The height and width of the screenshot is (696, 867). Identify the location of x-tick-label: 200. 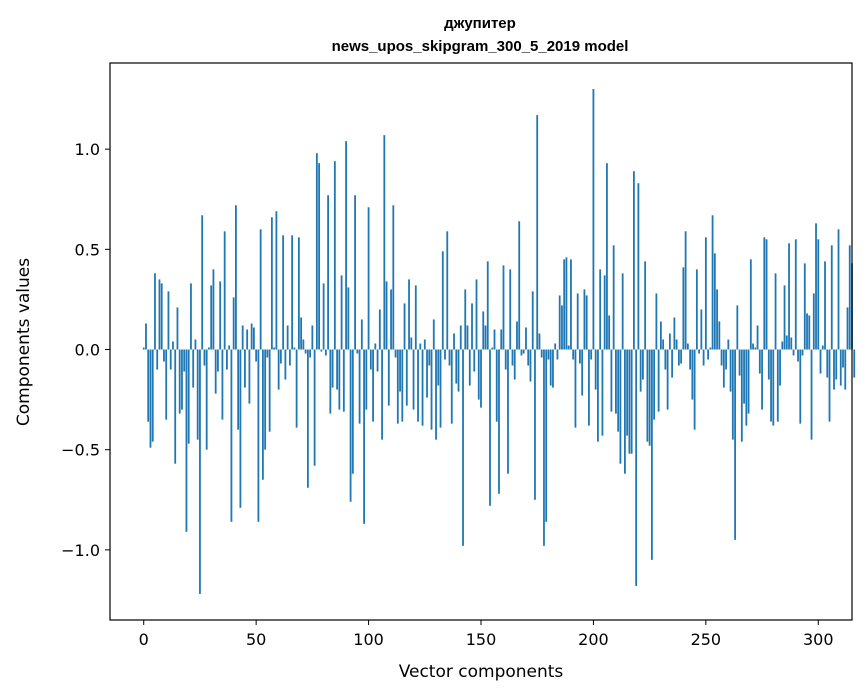
(593, 639).